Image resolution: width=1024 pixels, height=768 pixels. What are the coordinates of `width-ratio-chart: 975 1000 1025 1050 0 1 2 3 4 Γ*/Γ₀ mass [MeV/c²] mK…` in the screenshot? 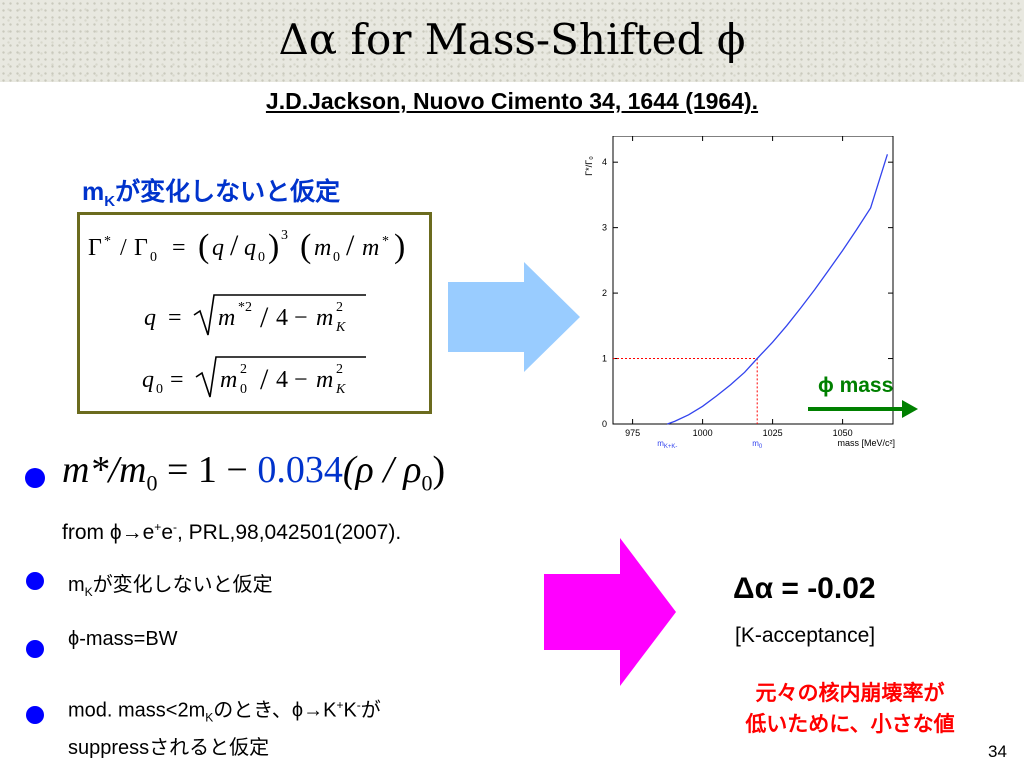 It's located at (739, 292).